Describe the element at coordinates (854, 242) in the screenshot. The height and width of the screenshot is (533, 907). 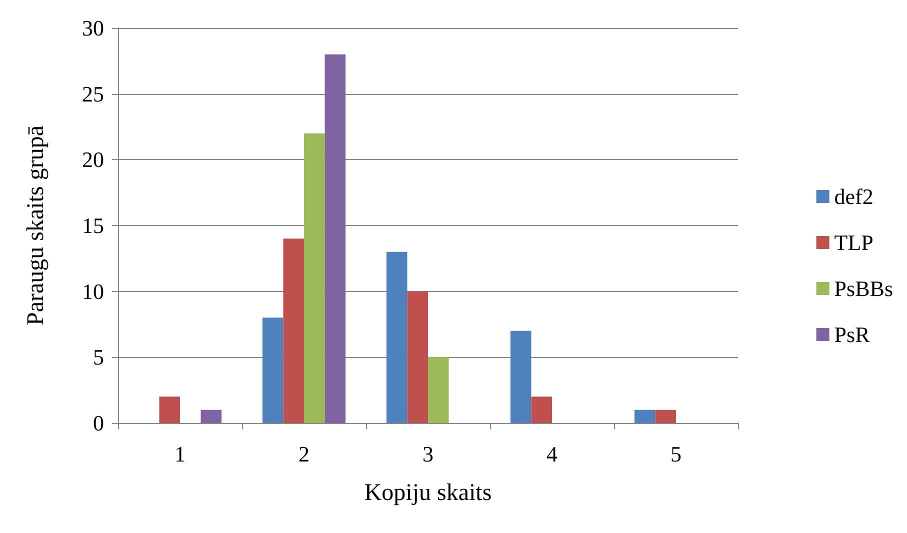
I see `legend-label: TLP` at that location.